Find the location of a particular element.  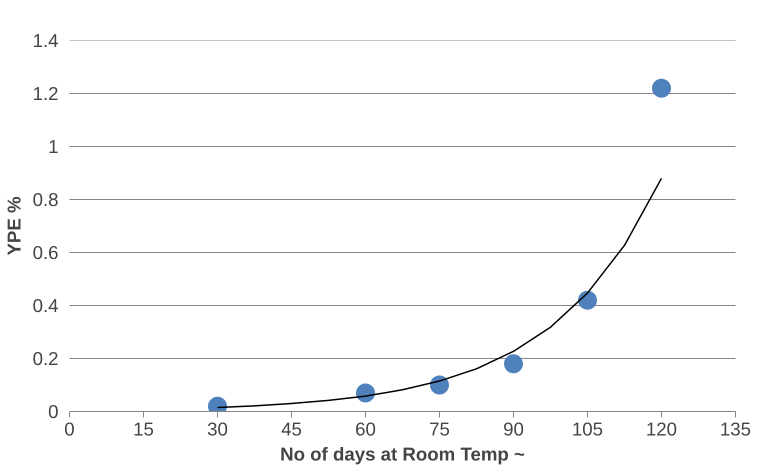

y-tick-label: 0.8 is located at coordinates (45, 199).